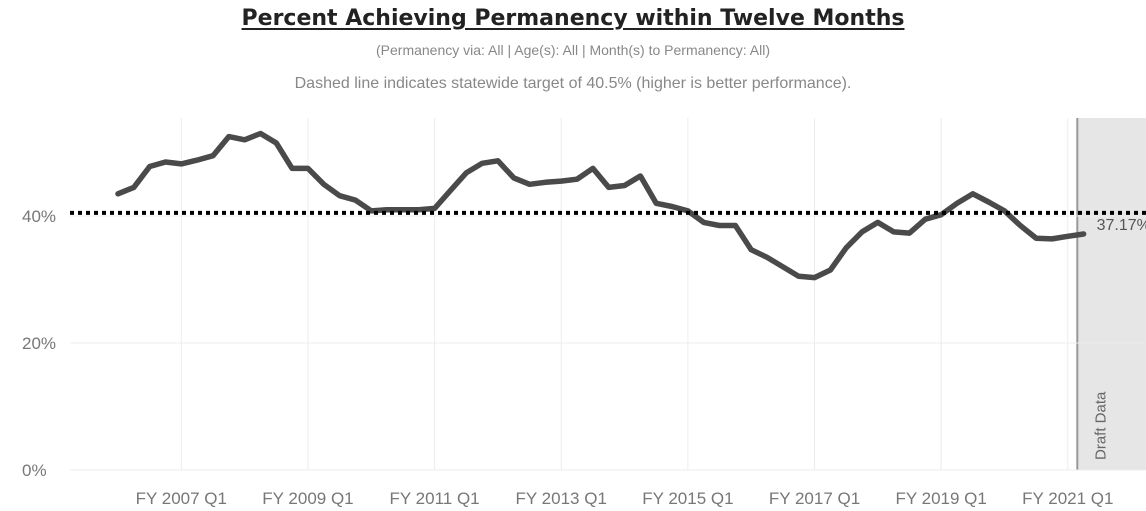  I want to click on x-tick-label: FY 2021 Q1, so click(1067, 498).